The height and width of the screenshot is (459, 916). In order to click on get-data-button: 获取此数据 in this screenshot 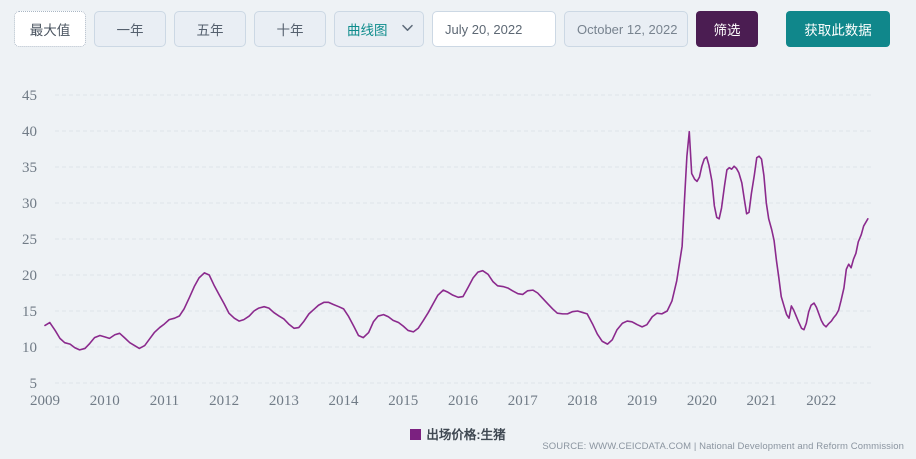, I will do `click(838, 29)`.